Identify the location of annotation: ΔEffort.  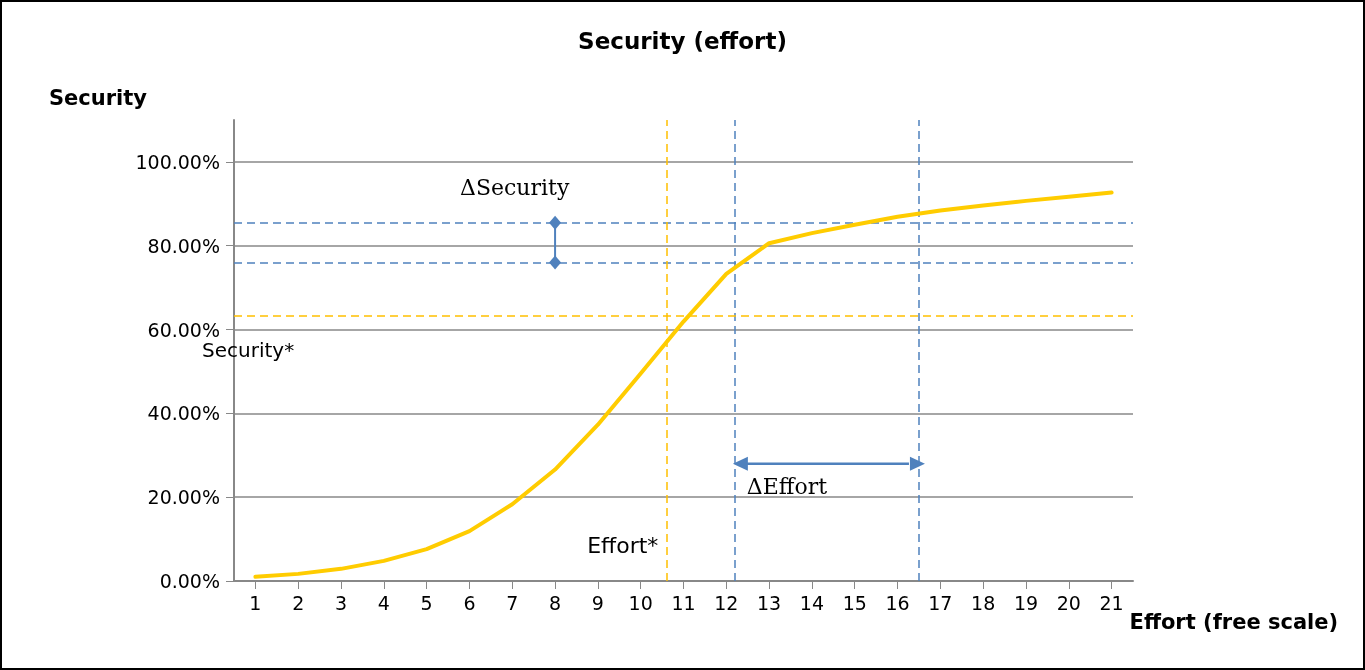
(787, 486).